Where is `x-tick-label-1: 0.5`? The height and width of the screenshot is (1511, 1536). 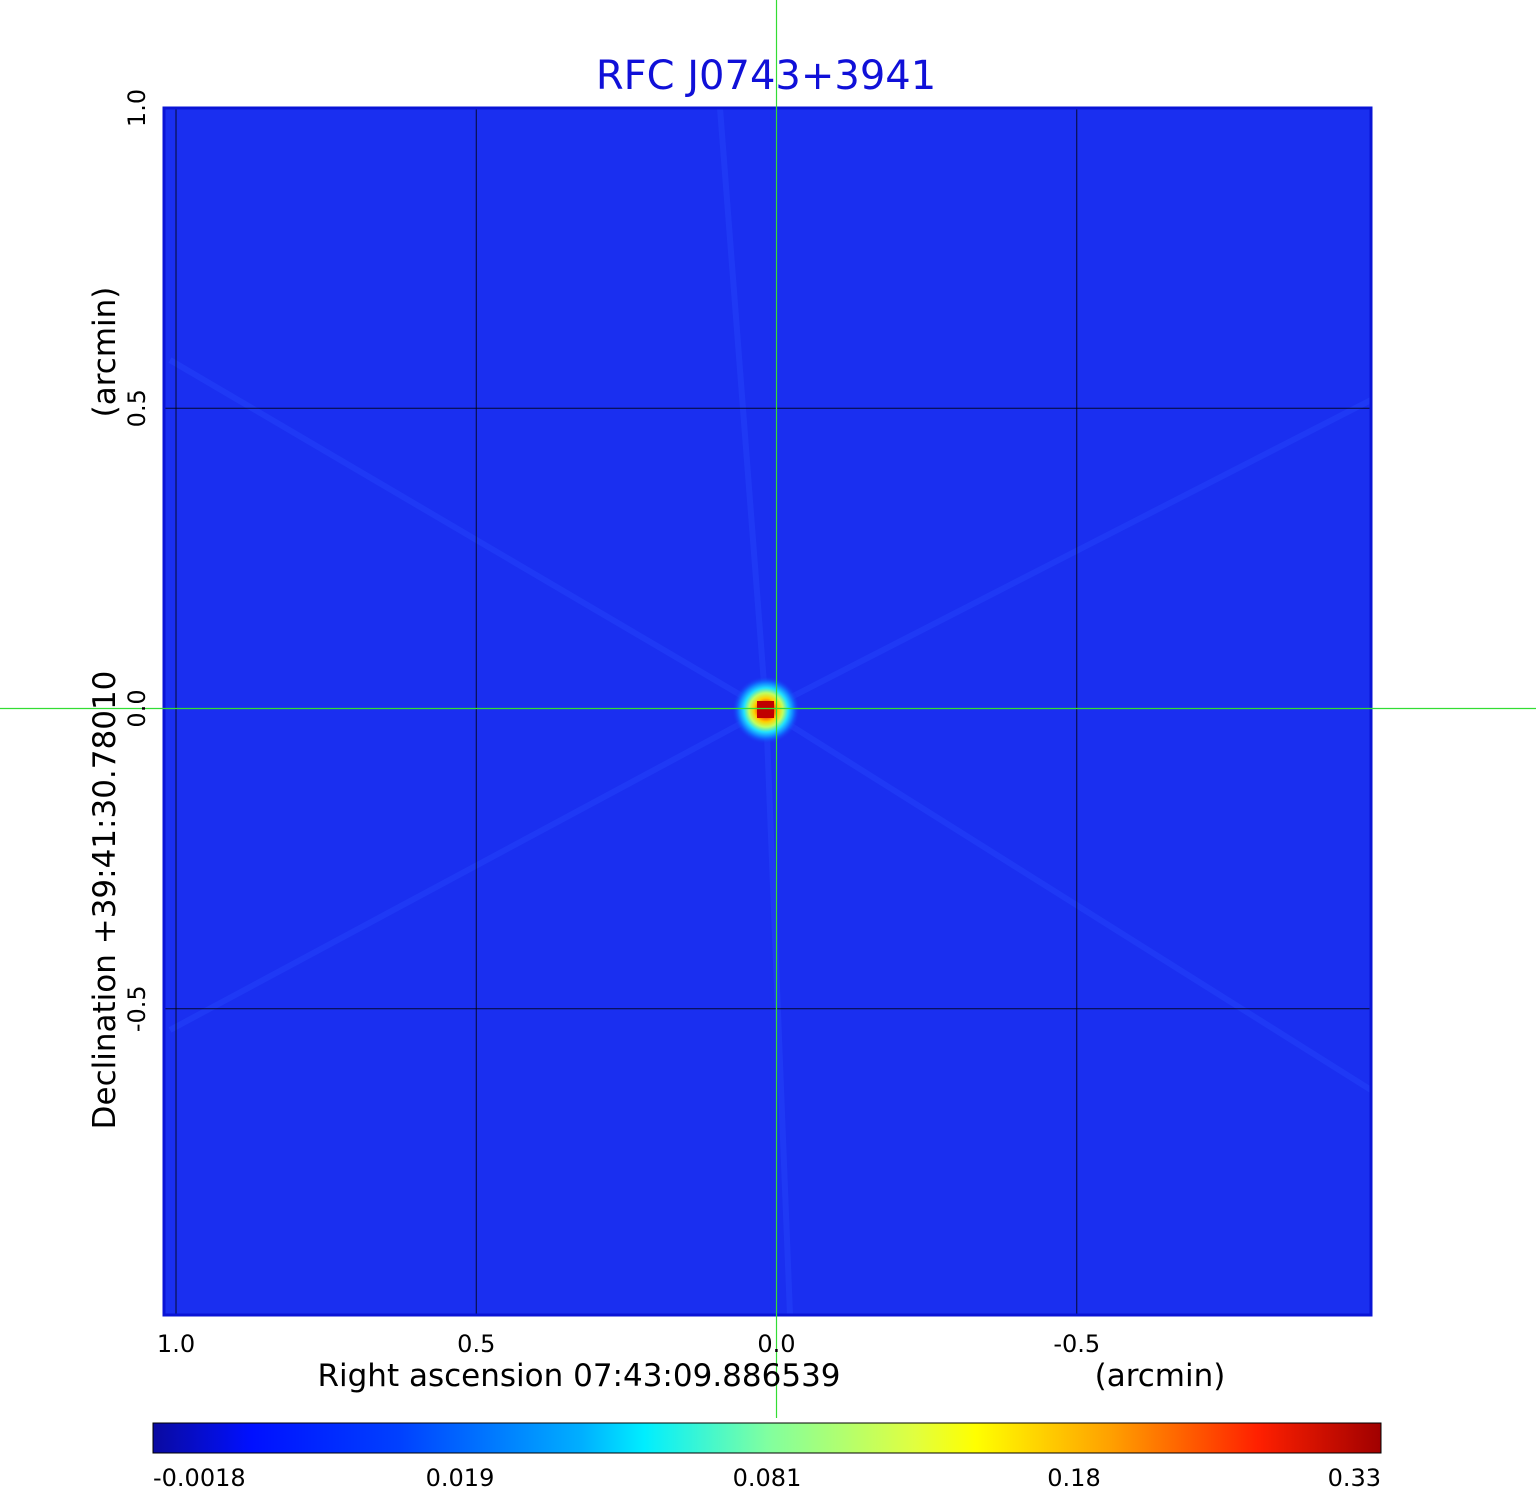 x-tick-label-1: 0.5 is located at coordinates (476, 1344).